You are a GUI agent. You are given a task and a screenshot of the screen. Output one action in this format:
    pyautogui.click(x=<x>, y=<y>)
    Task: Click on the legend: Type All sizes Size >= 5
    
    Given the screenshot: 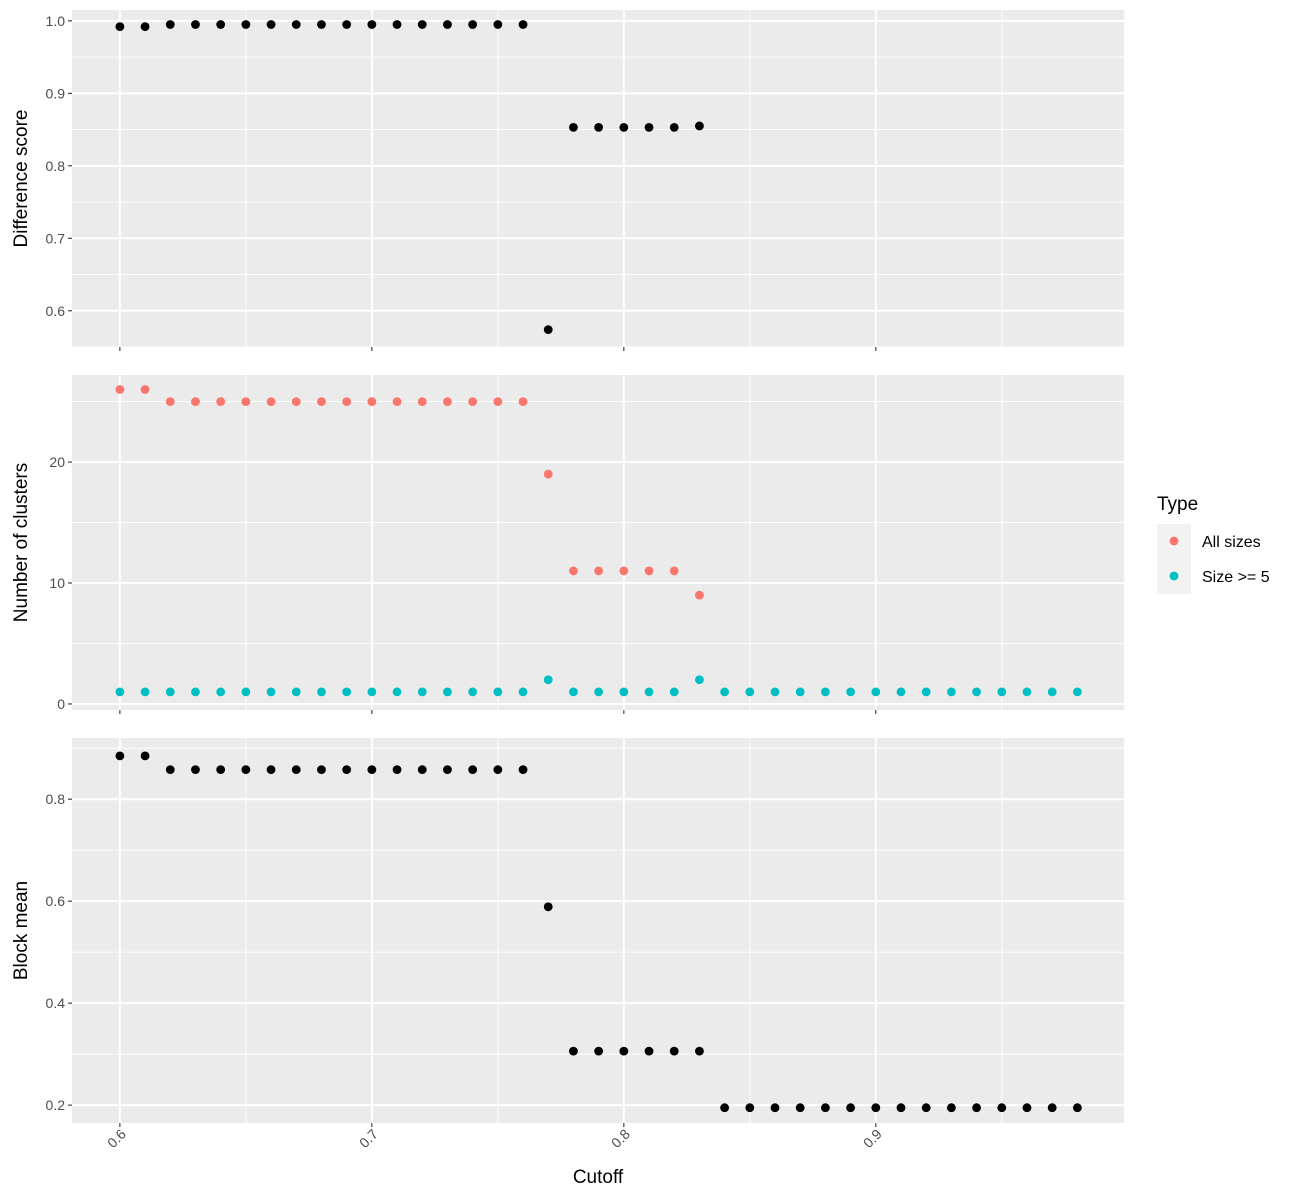 What is the action you would take?
    pyautogui.click(x=1213, y=544)
    